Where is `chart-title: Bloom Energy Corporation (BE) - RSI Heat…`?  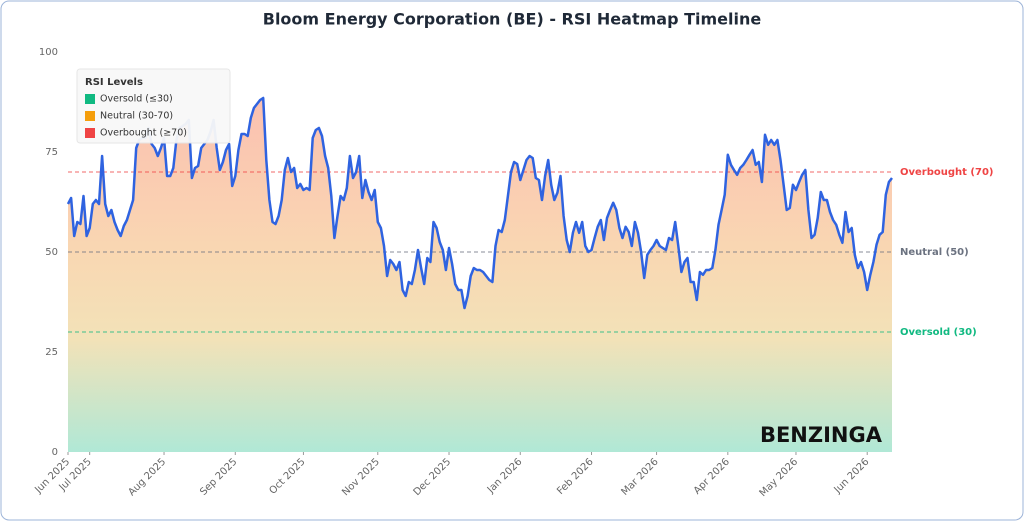
chart-title: Bloom Energy Corporation (BE) - RSI Heat… is located at coordinates (512, 19).